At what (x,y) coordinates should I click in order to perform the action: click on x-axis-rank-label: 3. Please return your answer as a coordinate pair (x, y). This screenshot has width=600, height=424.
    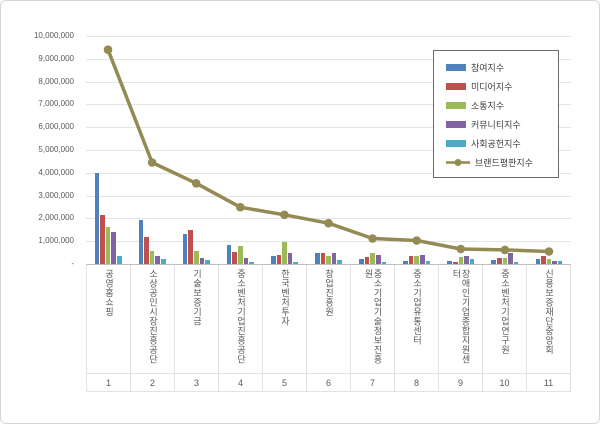
    Looking at the image, I should click on (196, 382).